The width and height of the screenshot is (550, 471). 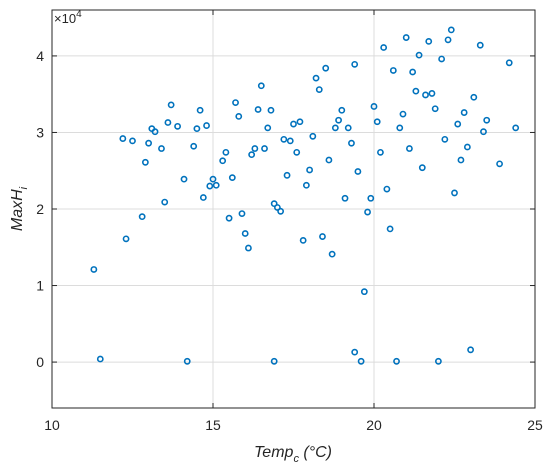 What do you see at coordinates (40, 286) in the screenshot?
I see `y-tick-label: 1` at bounding box center [40, 286].